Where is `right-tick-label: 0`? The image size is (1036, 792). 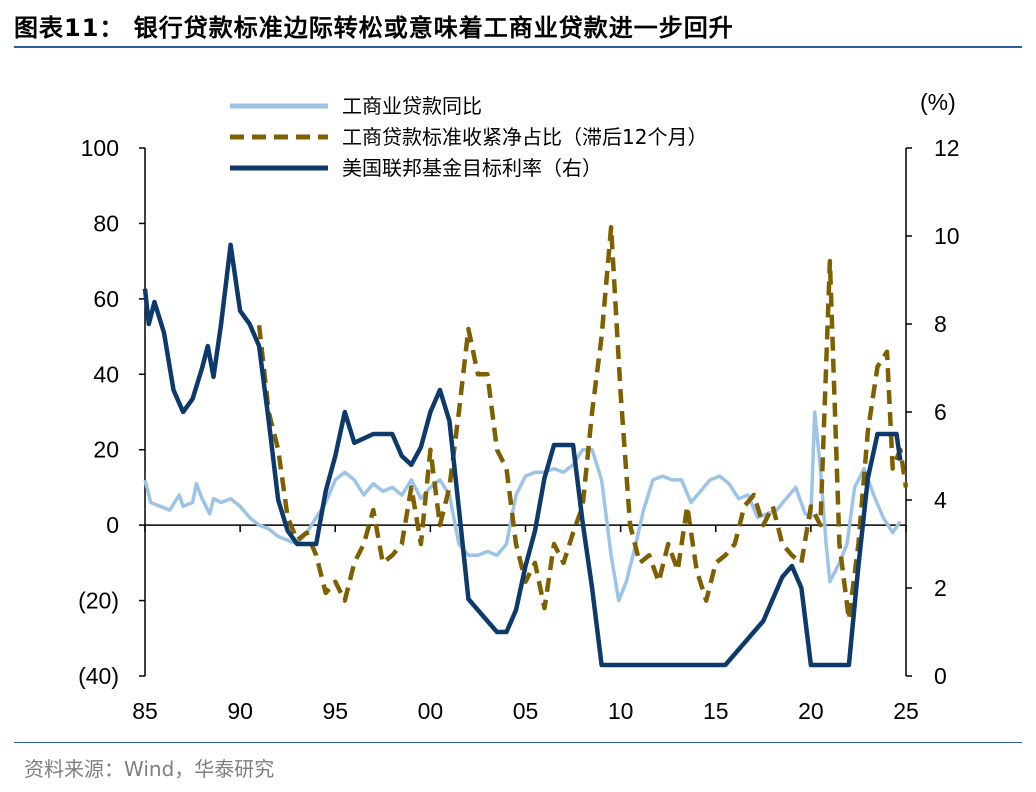
right-tick-label: 0 is located at coordinates (940, 676).